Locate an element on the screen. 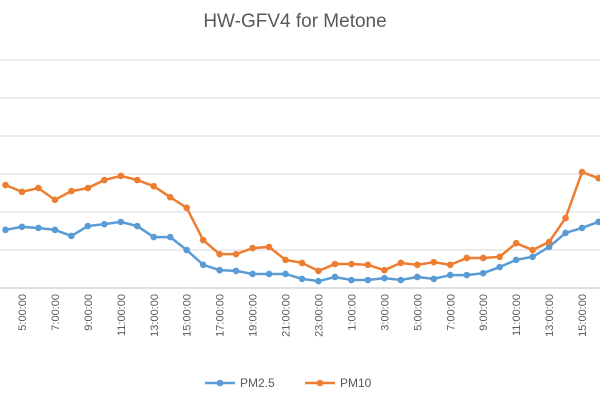  x-tick-label: 1:00:00 is located at coordinates (352, 312).